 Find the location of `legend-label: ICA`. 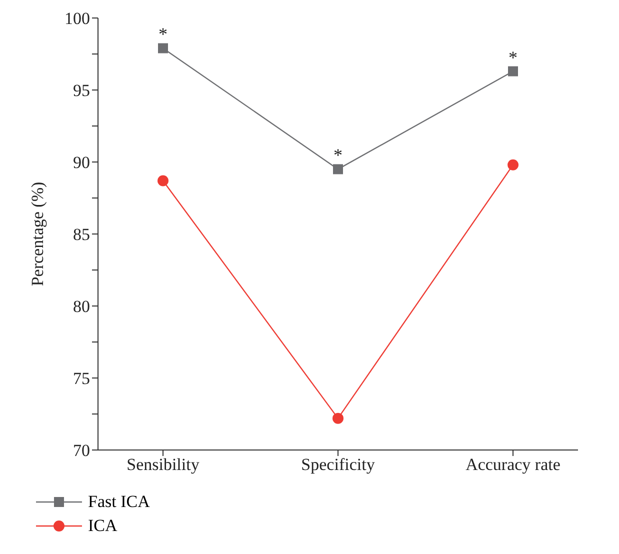

legend-label: ICA is located at coordinates (103, 526).